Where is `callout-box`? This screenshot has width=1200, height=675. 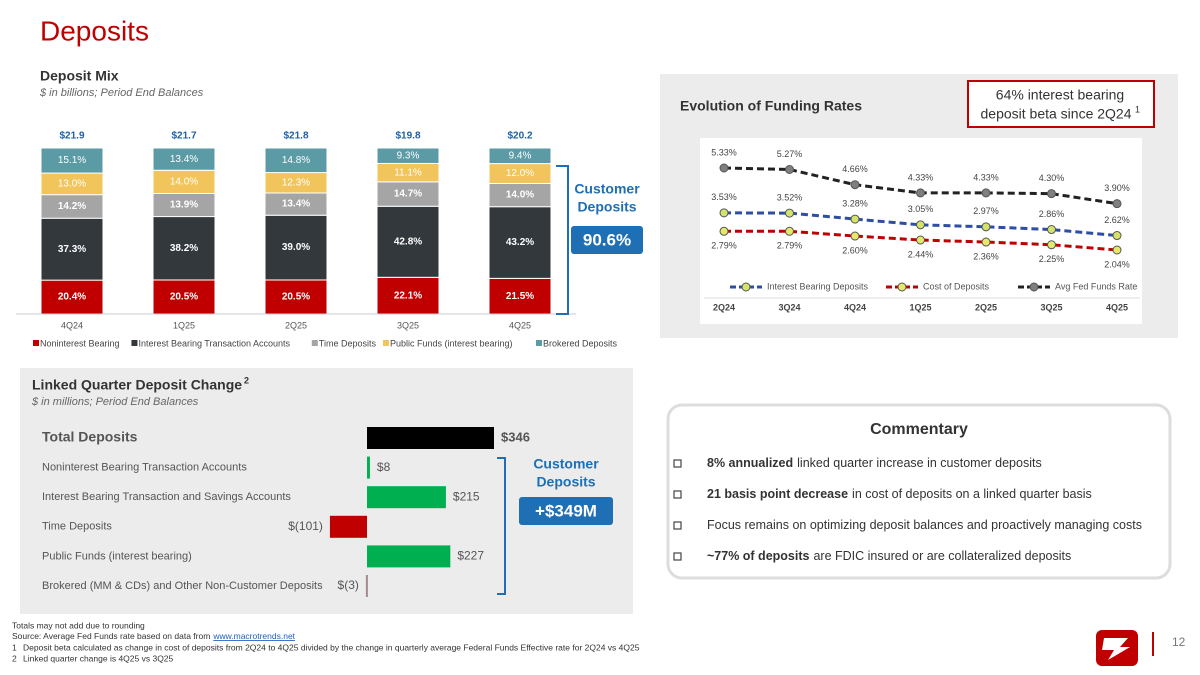 callout-box is located at coordinates (1061, 104).